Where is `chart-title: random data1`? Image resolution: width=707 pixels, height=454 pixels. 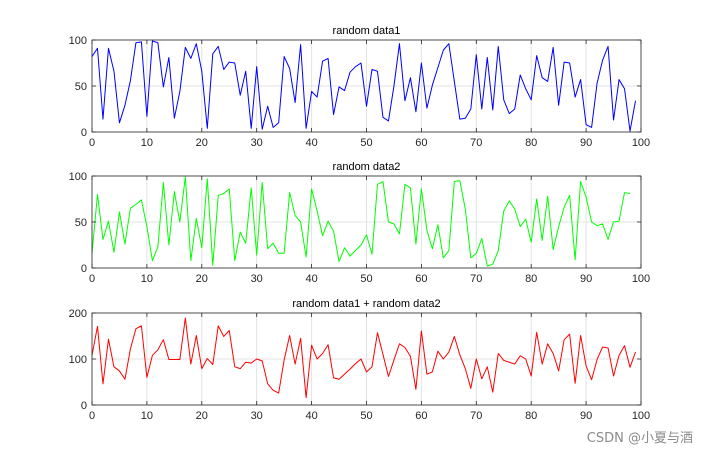 chart-title: random data1 is located at coordinates (367, 31).